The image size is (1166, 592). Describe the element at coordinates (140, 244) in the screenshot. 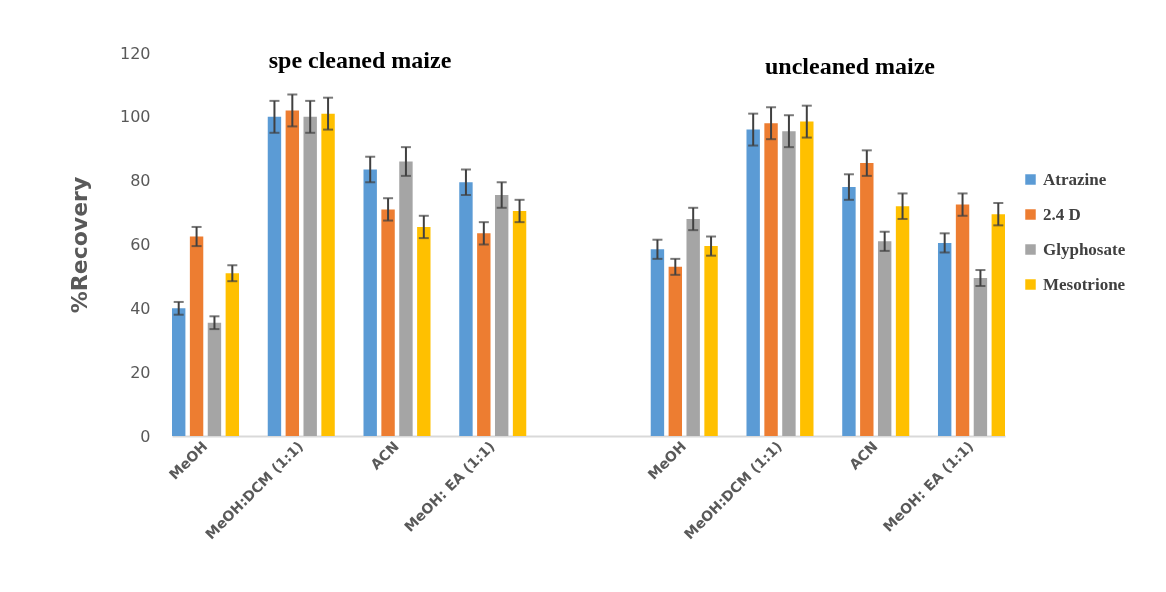

I see `y-tick-label: 60` at that location.